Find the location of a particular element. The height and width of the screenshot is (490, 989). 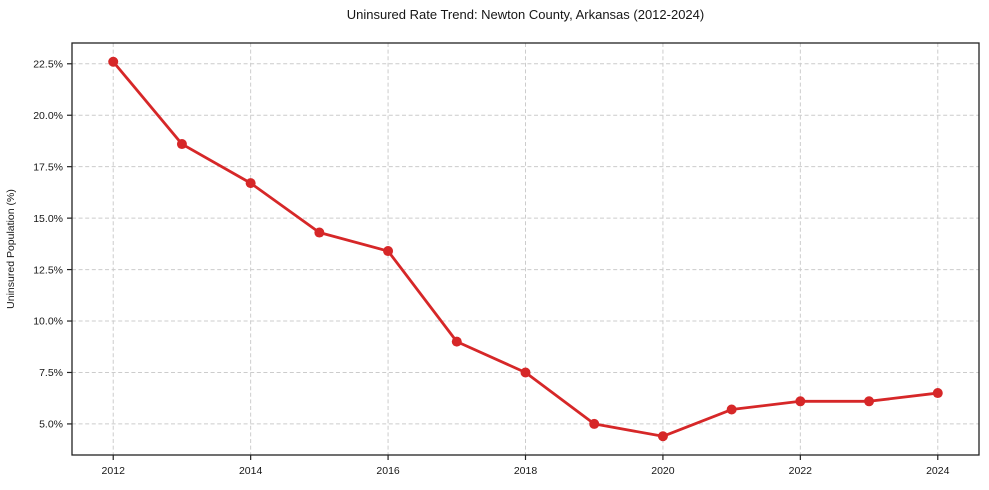

y-tick-label: 12.5% is located at coordinates (48, 270).